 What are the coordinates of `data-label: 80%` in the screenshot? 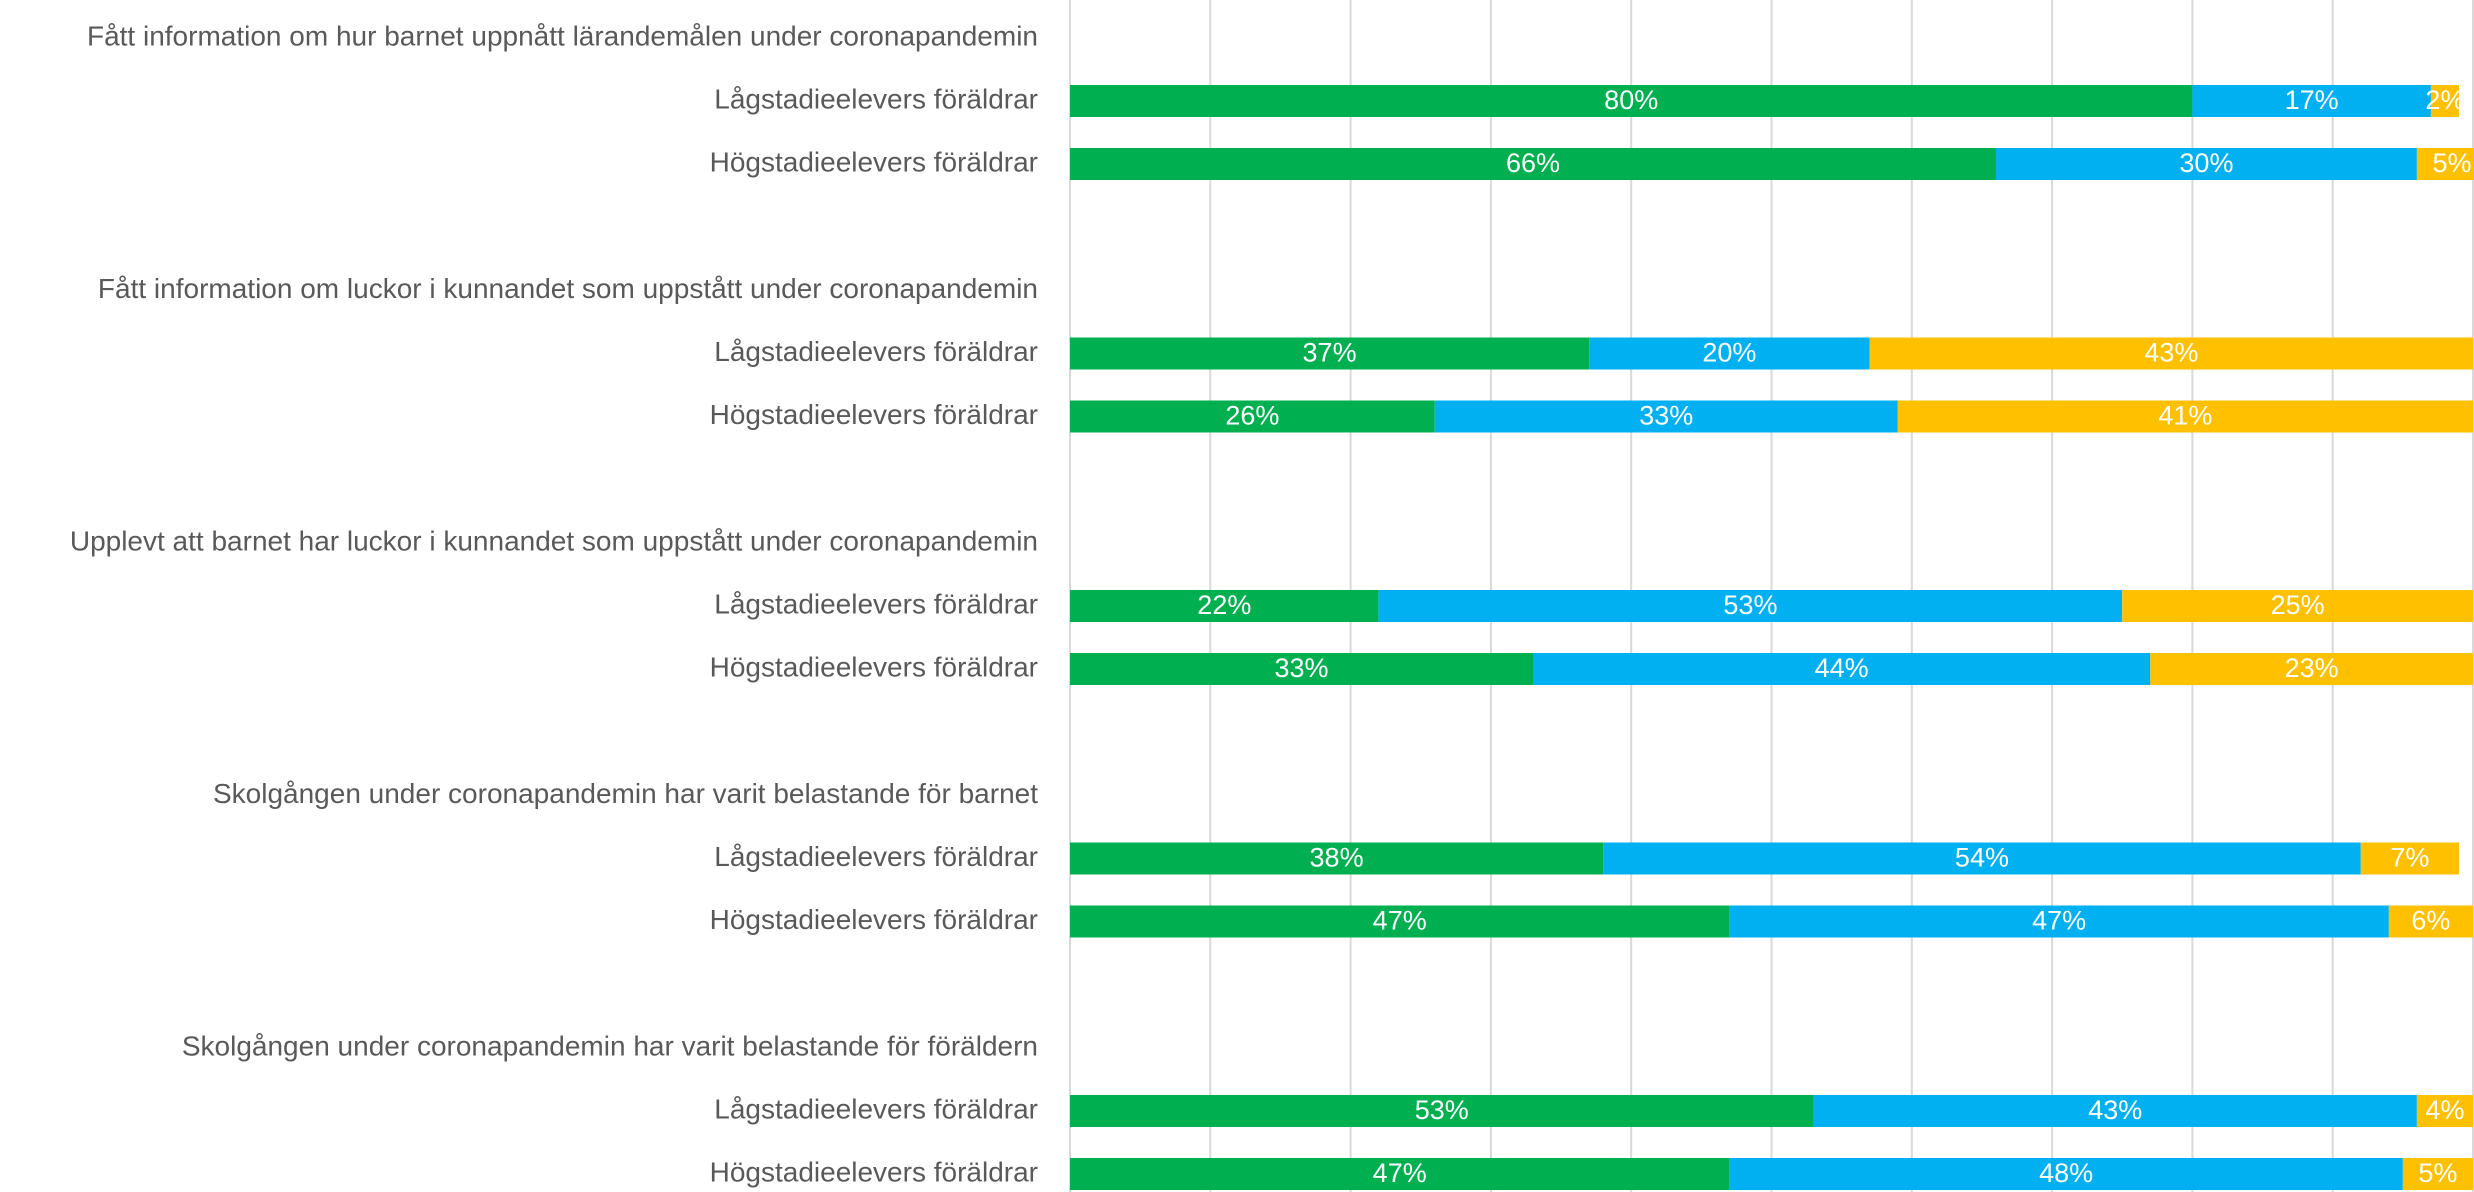 It's located at (1631, 100).